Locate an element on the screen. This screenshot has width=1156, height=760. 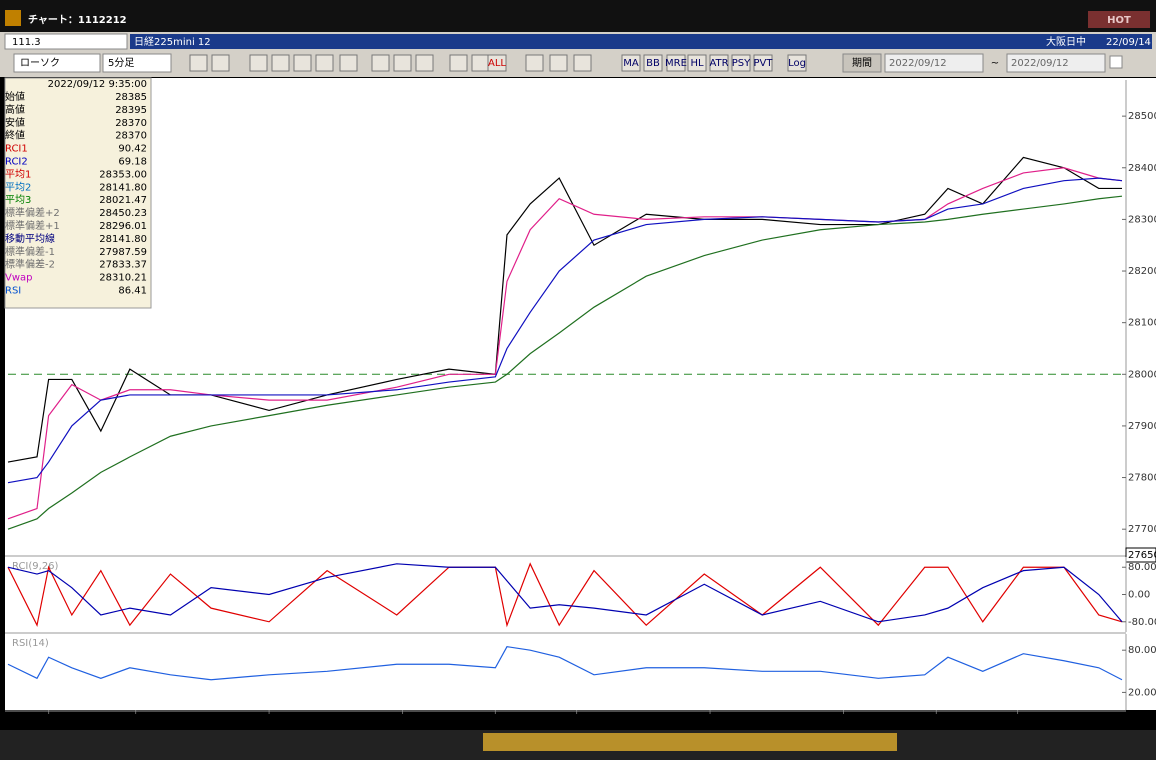
toolbar-button-label: PVT is located at coordinates (764, 63).